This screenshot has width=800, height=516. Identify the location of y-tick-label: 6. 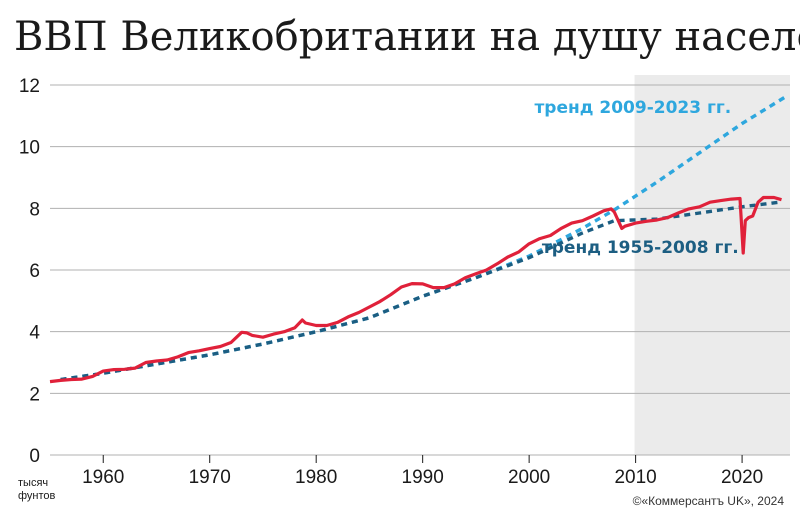
(34, 271).